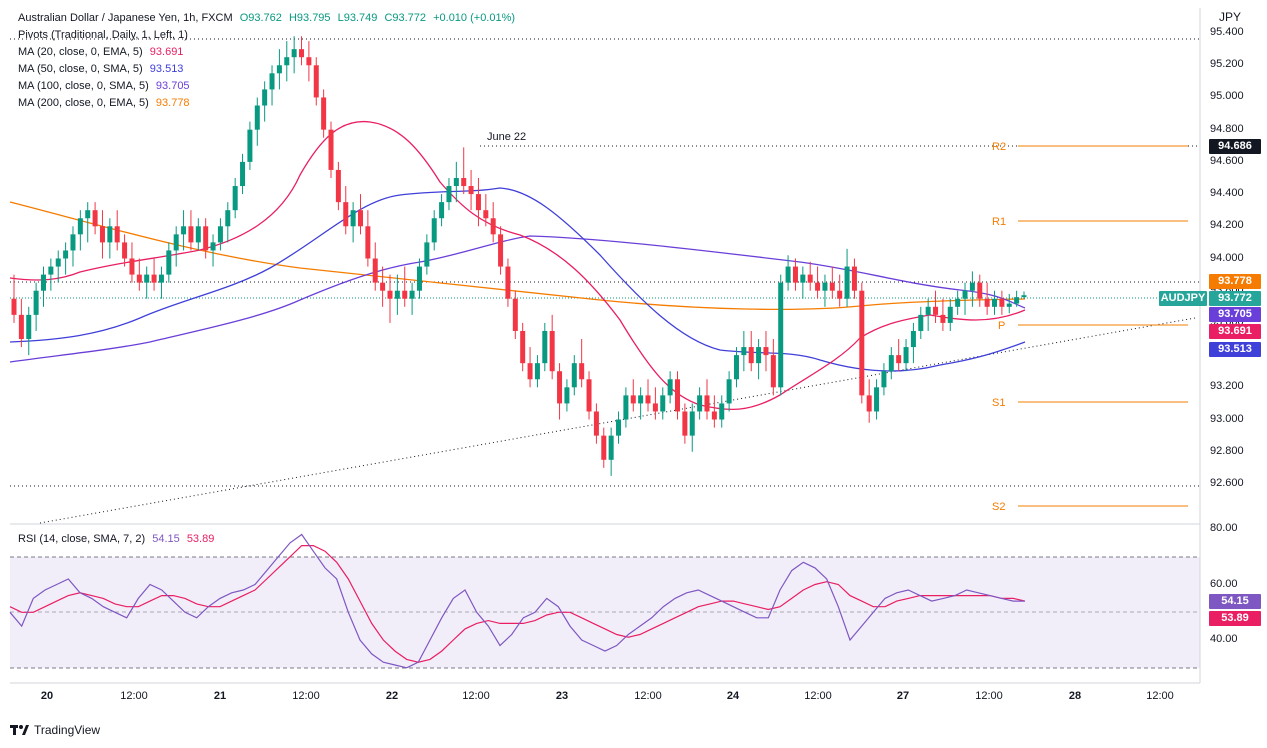 The height and width of the screenshot is (748, 1267). I want to click on legend-ma100: MA (100, close, 0, SMA, 5) 93.705, so click(106, 86).